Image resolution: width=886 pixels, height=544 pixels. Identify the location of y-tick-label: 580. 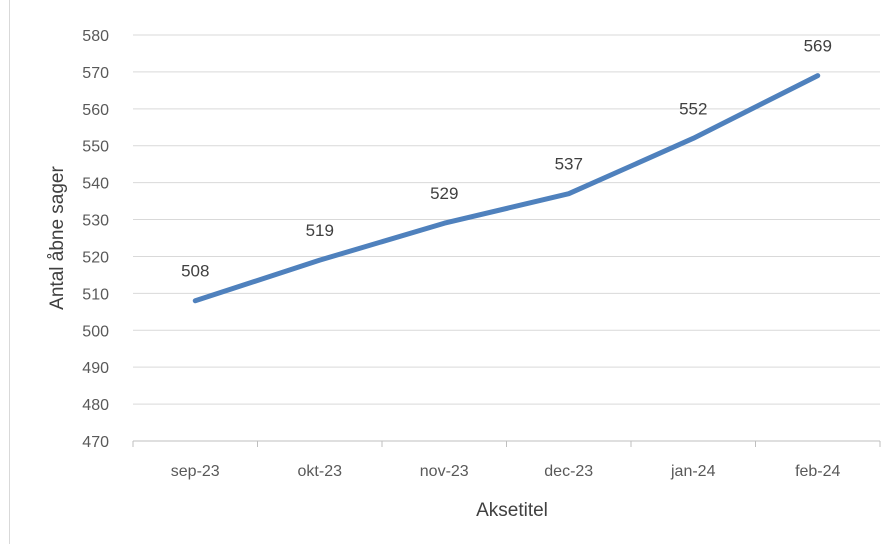
(95, 36).